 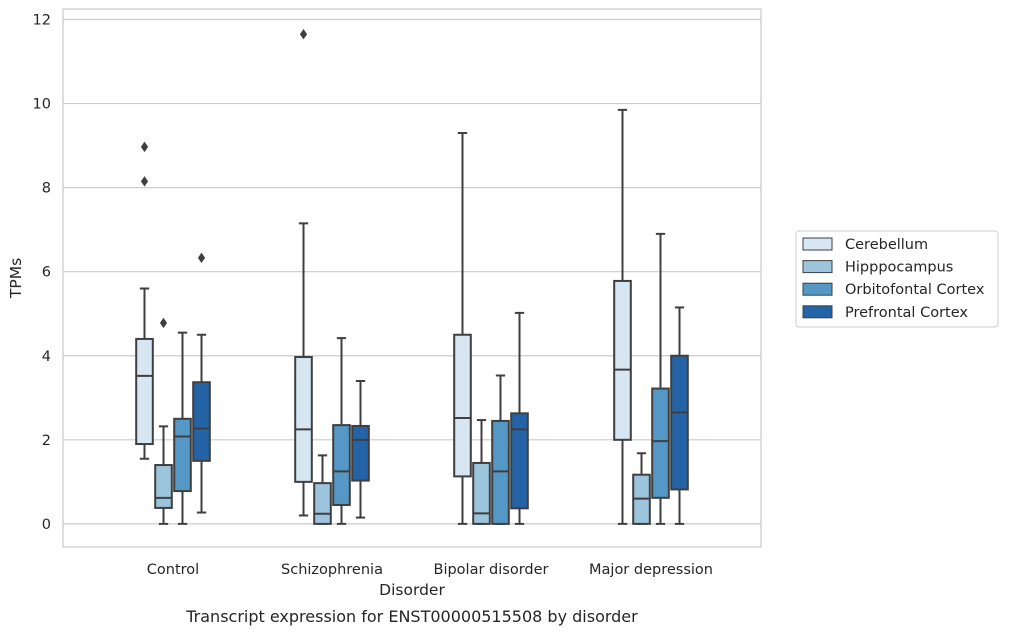 I want to click on legend-label: Orbitofontal Cortex, so click(x=915, y=290).